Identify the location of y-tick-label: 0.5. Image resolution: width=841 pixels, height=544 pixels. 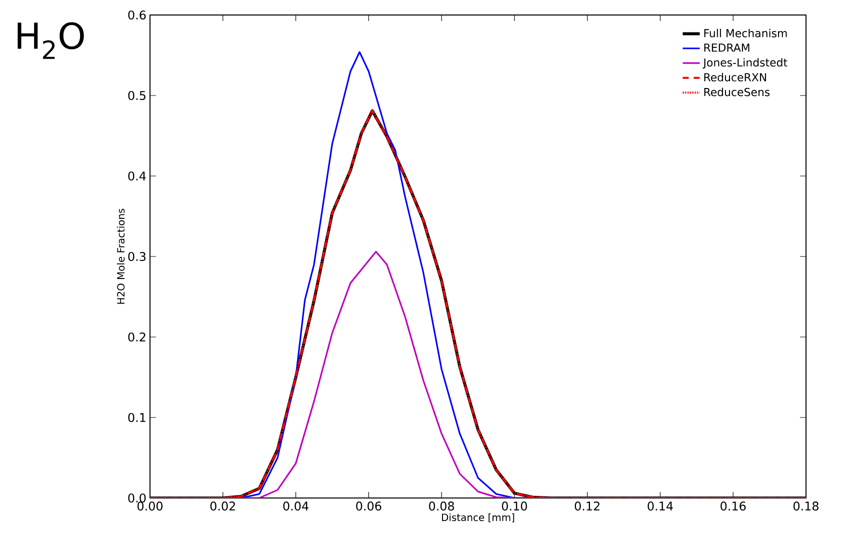
(137, 95).